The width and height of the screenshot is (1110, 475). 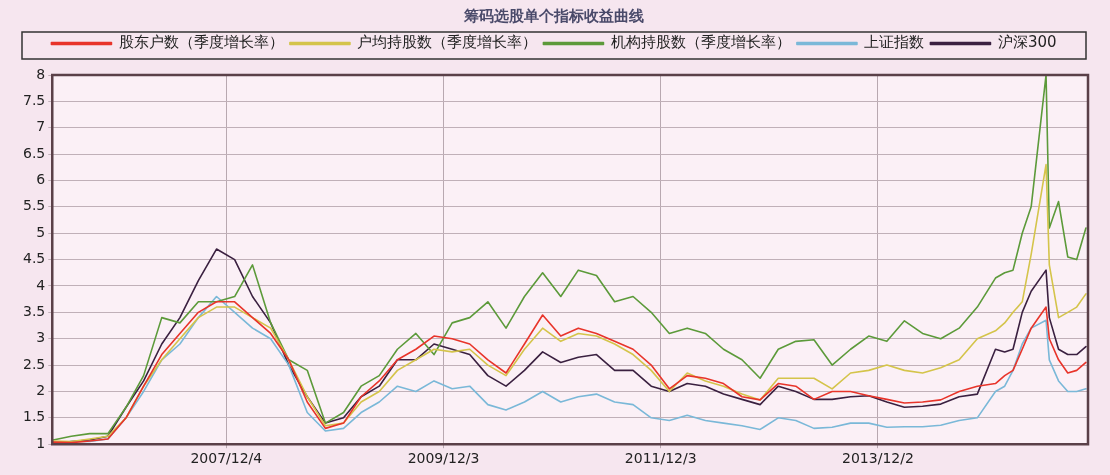 I want to click on y-tick-label: 1, so click(x=41, y=442).